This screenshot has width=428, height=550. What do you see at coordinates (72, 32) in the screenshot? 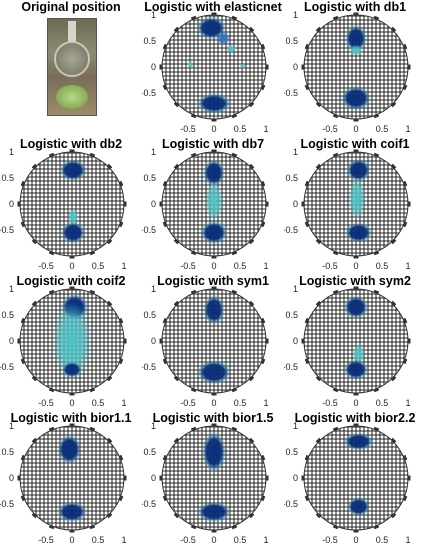
I see `photo-stem` at bounding box center [72, 32].